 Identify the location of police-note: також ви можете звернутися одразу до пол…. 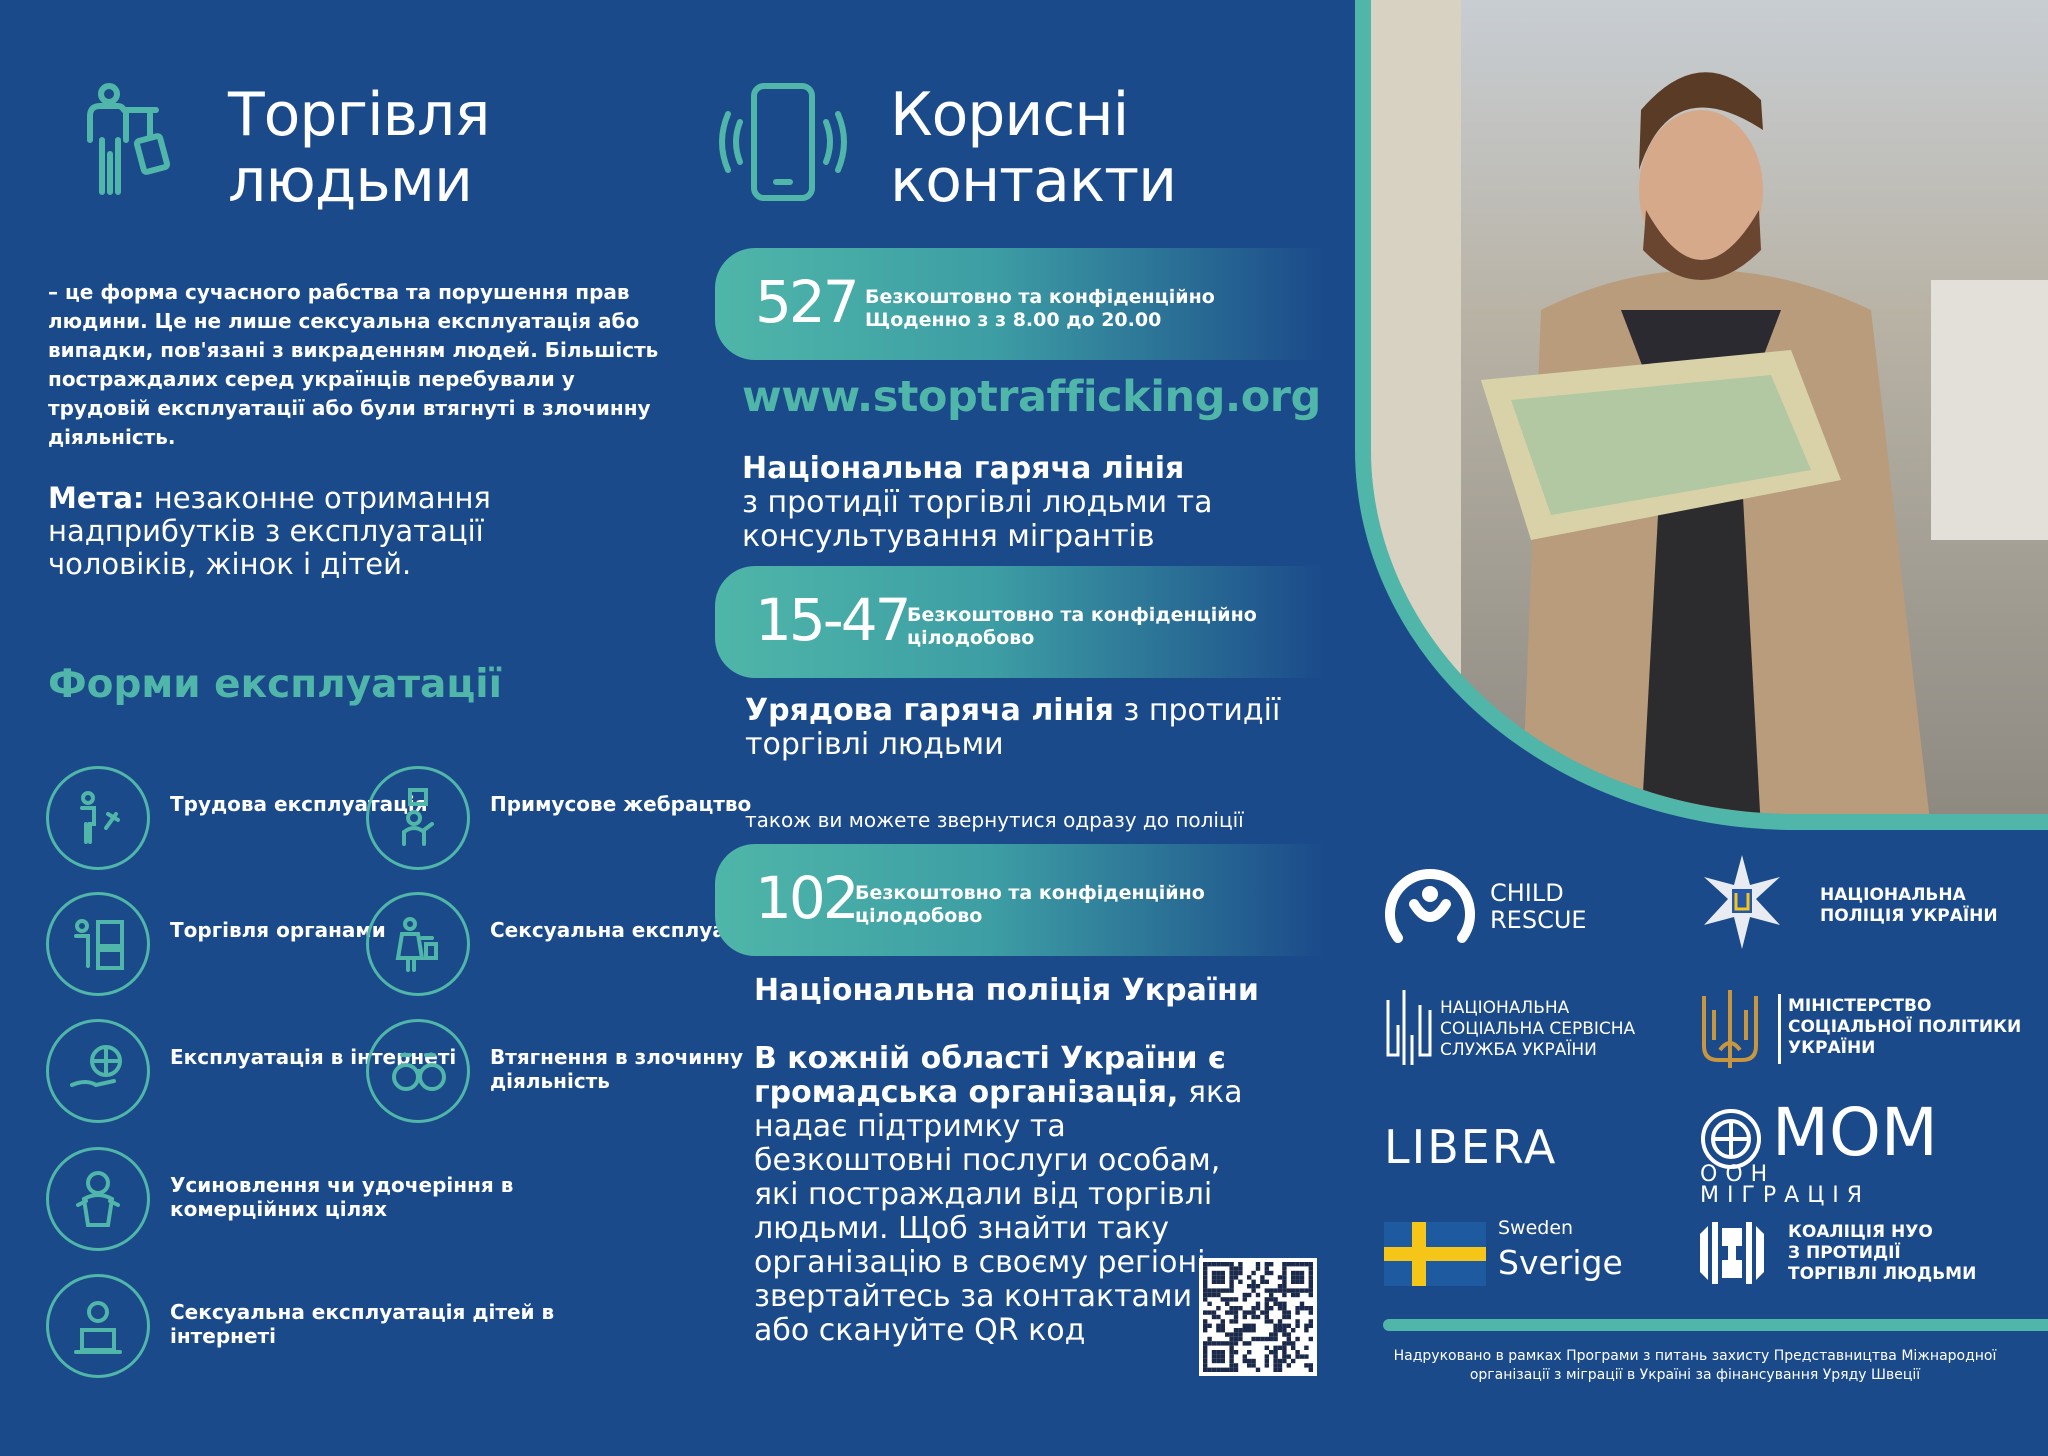
(994, 820).